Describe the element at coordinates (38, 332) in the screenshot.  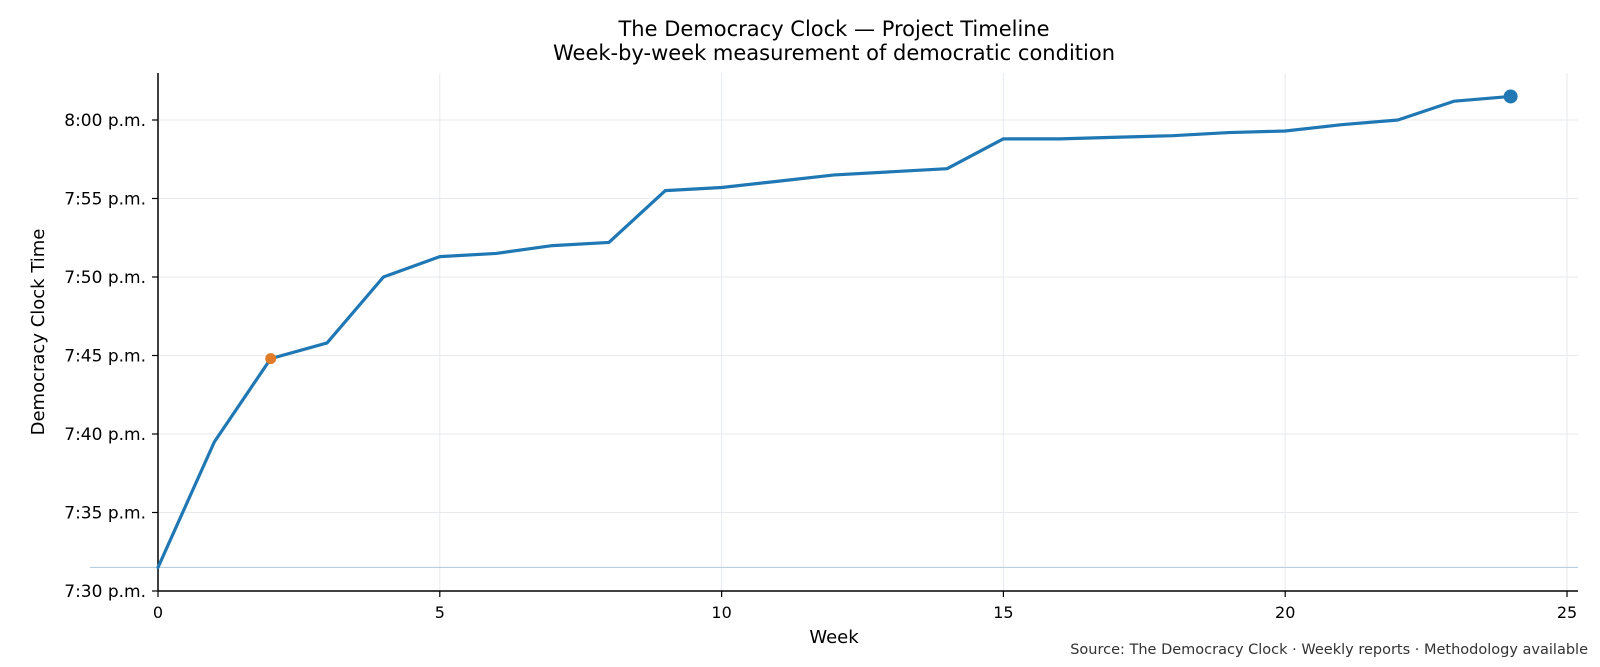
I see `y-axis-label: Democracy Clock Time` at that location.